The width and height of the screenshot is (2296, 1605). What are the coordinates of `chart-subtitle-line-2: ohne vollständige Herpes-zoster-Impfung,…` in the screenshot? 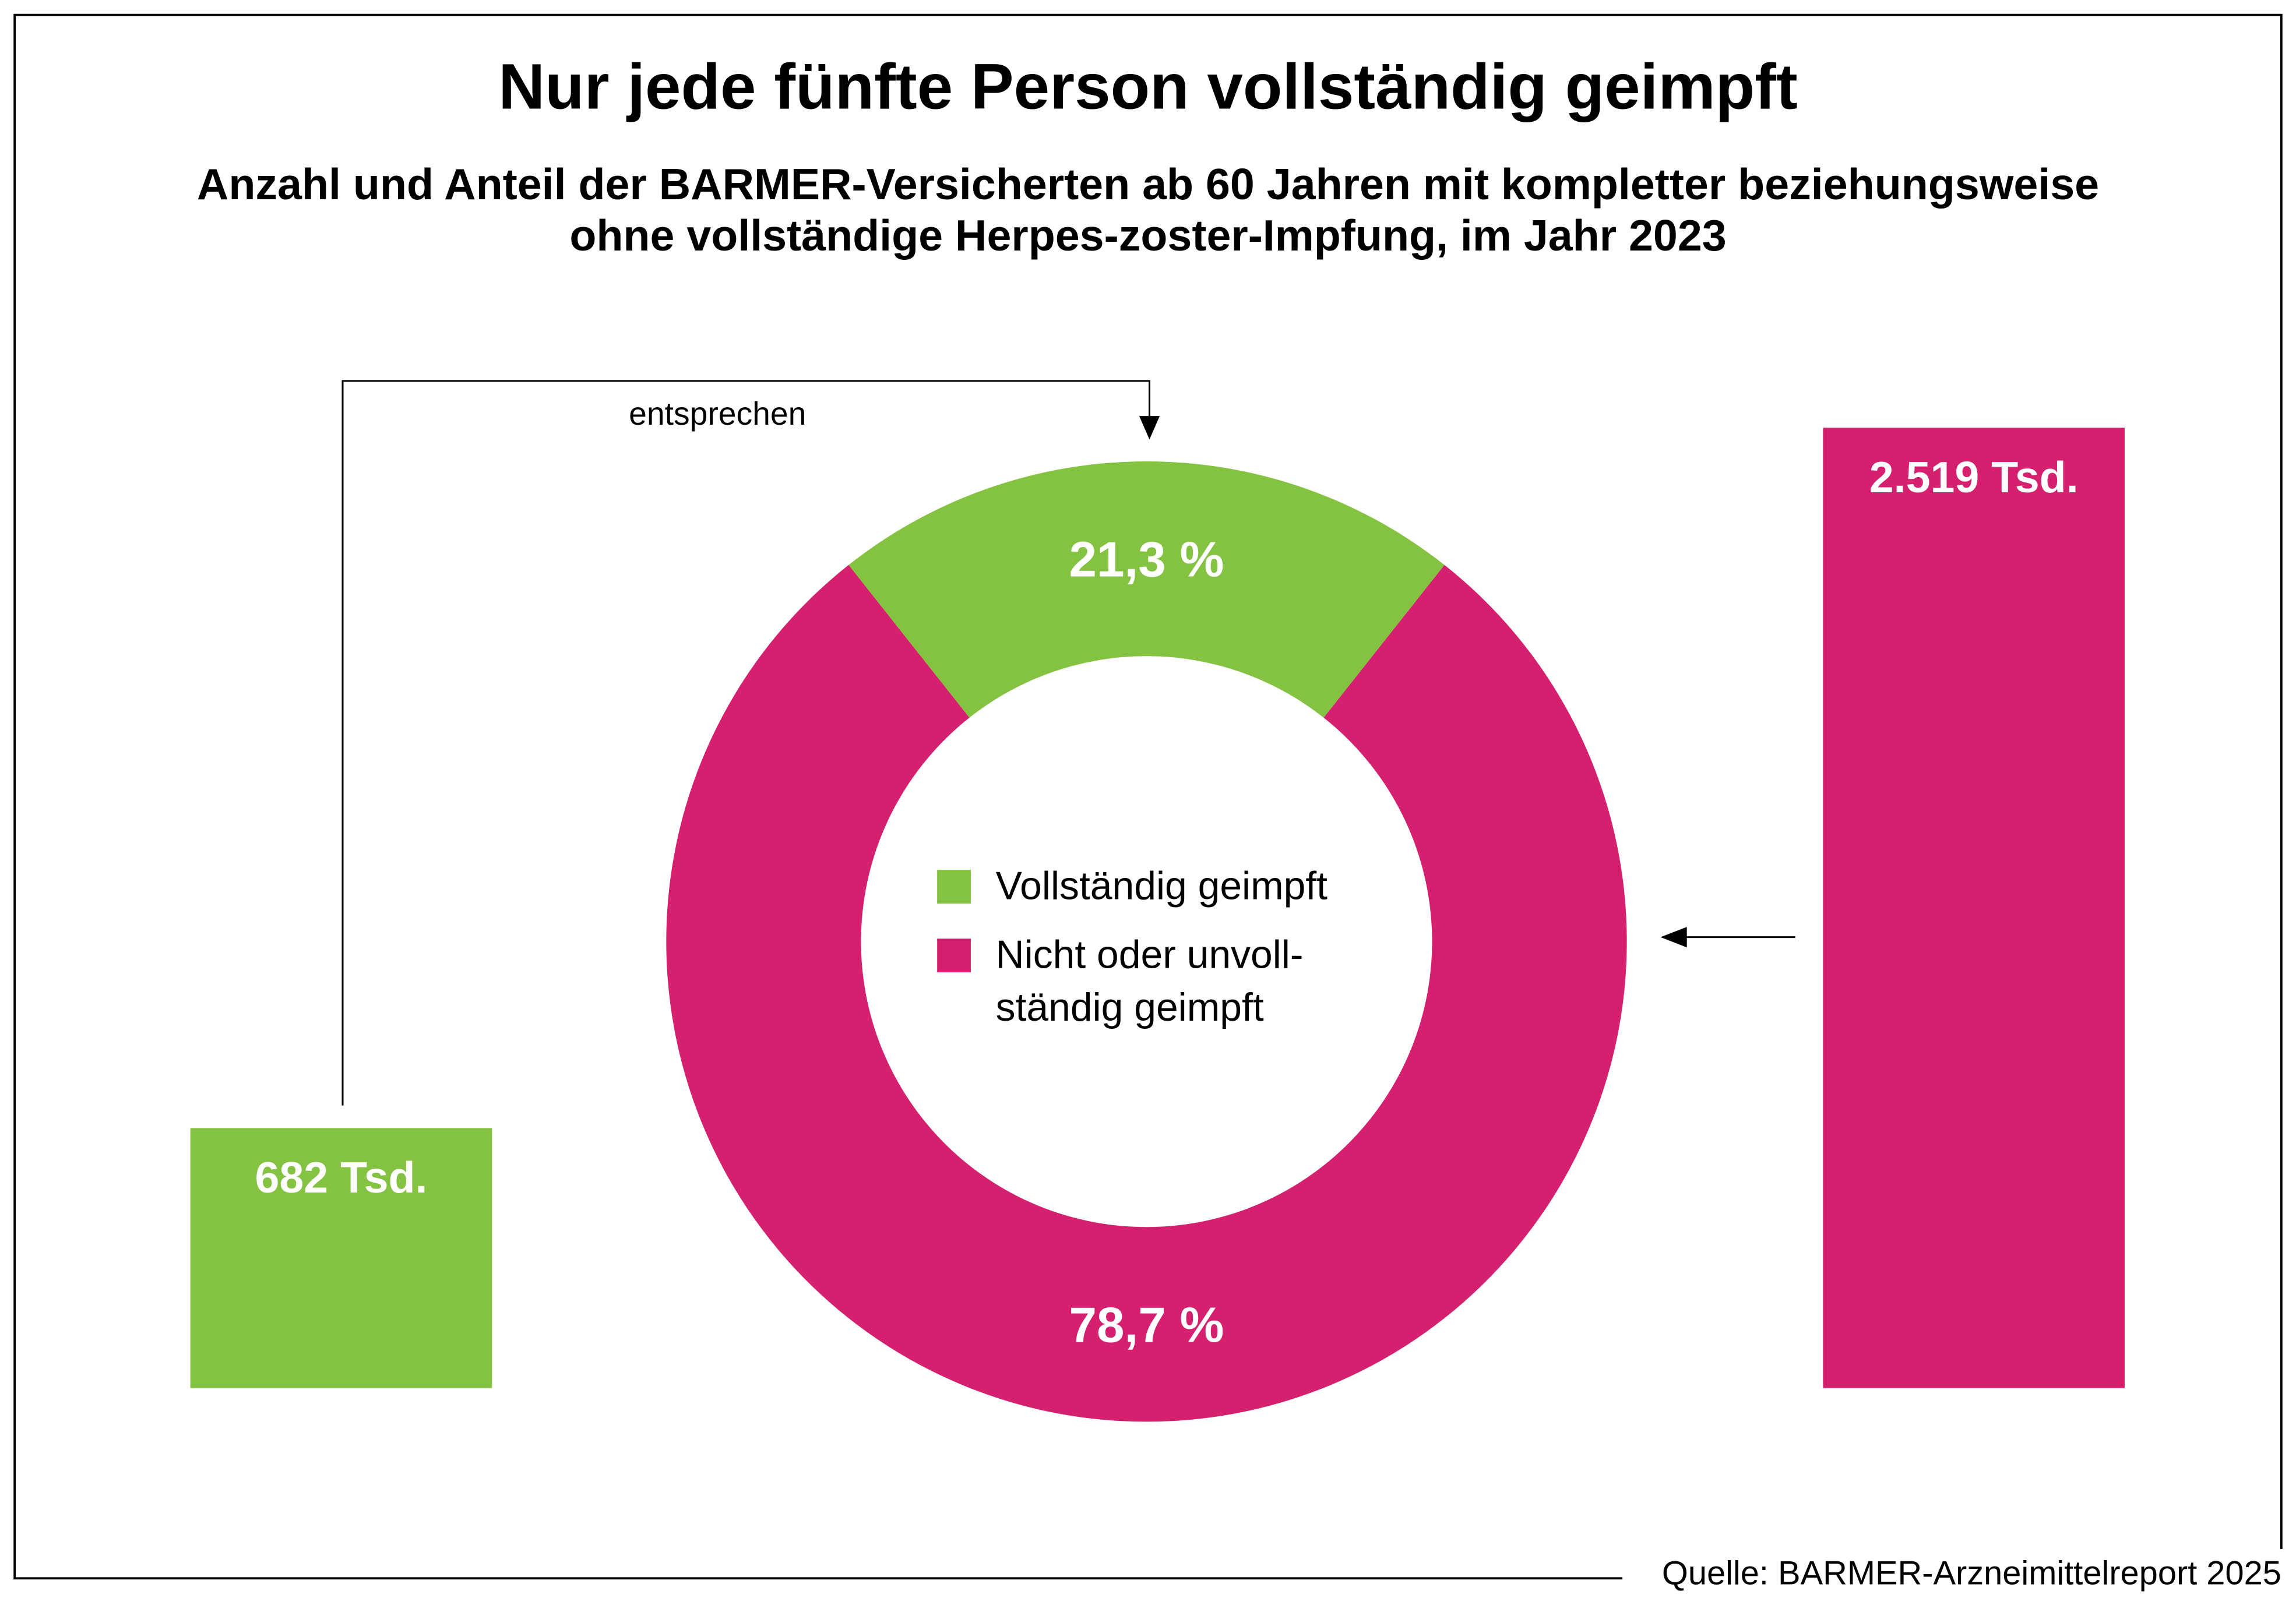 It's located at (1147, 236).